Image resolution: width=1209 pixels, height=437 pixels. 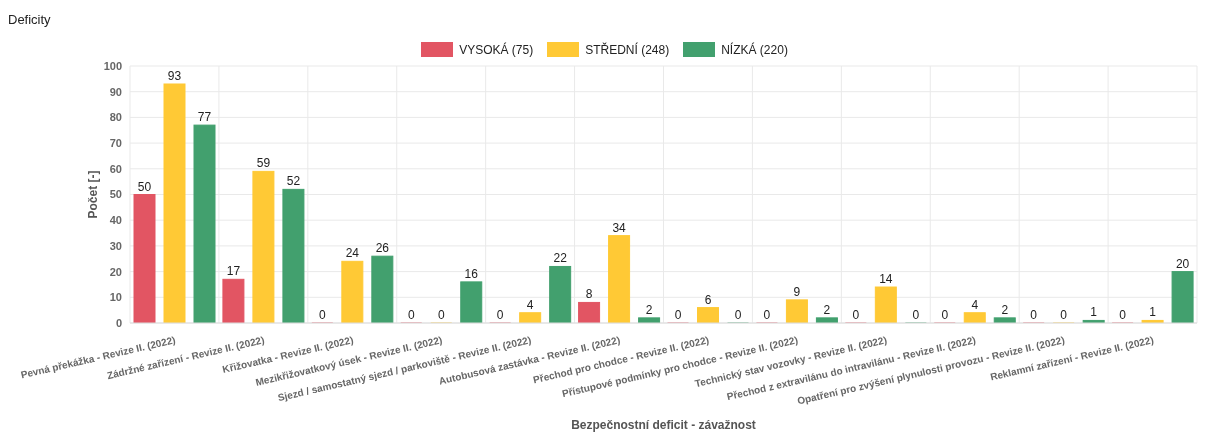 What do you see at coordinates (115, 168) in the screenshot?
I see `y-tick-label: 60` at bounding box center [115, 168].